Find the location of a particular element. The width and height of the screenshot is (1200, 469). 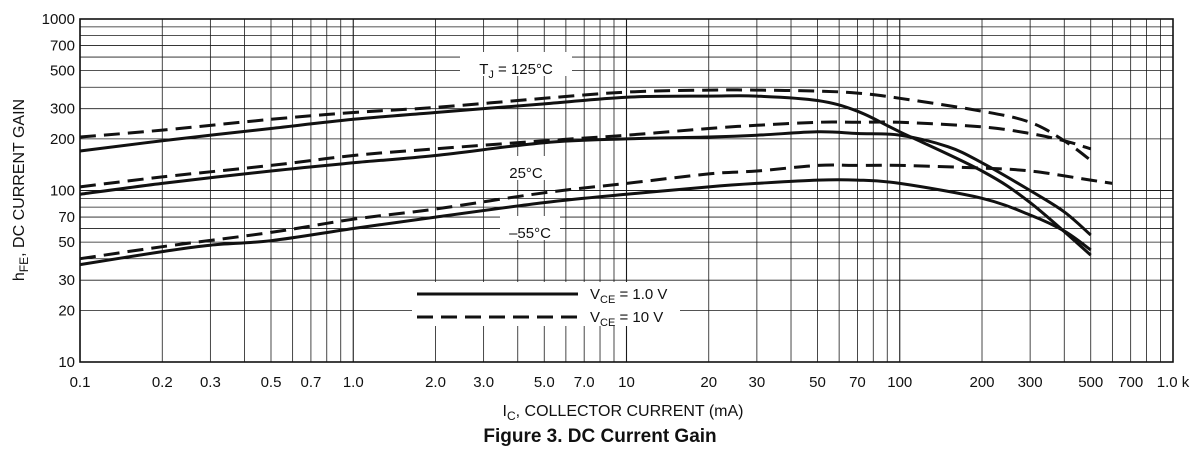

x-tick-label: 200 is located at coordinates (981, 382).